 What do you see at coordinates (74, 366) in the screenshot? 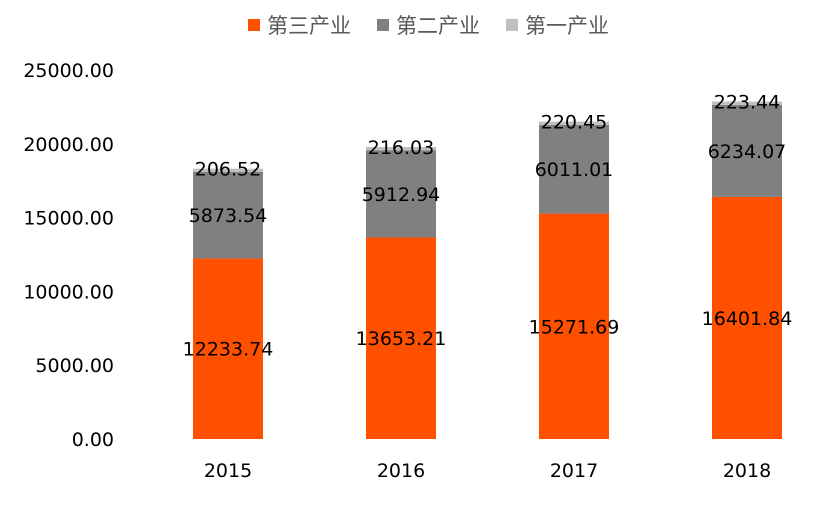
I see `y-tick-label: 5000.00` at bounding box center [74, 366].